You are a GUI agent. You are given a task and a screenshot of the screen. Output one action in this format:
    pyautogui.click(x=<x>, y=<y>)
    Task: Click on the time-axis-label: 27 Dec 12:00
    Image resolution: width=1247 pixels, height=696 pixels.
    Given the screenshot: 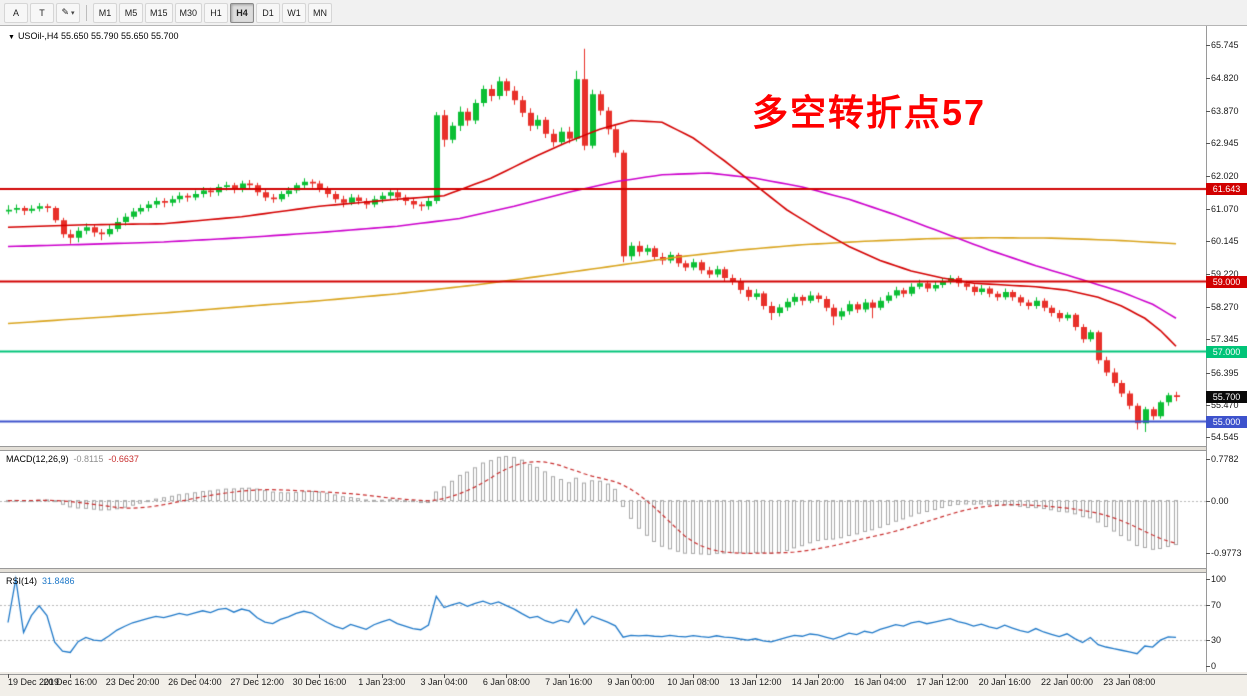 What is the action you would take?
    pyautogui.click(x=257, y=682)
    